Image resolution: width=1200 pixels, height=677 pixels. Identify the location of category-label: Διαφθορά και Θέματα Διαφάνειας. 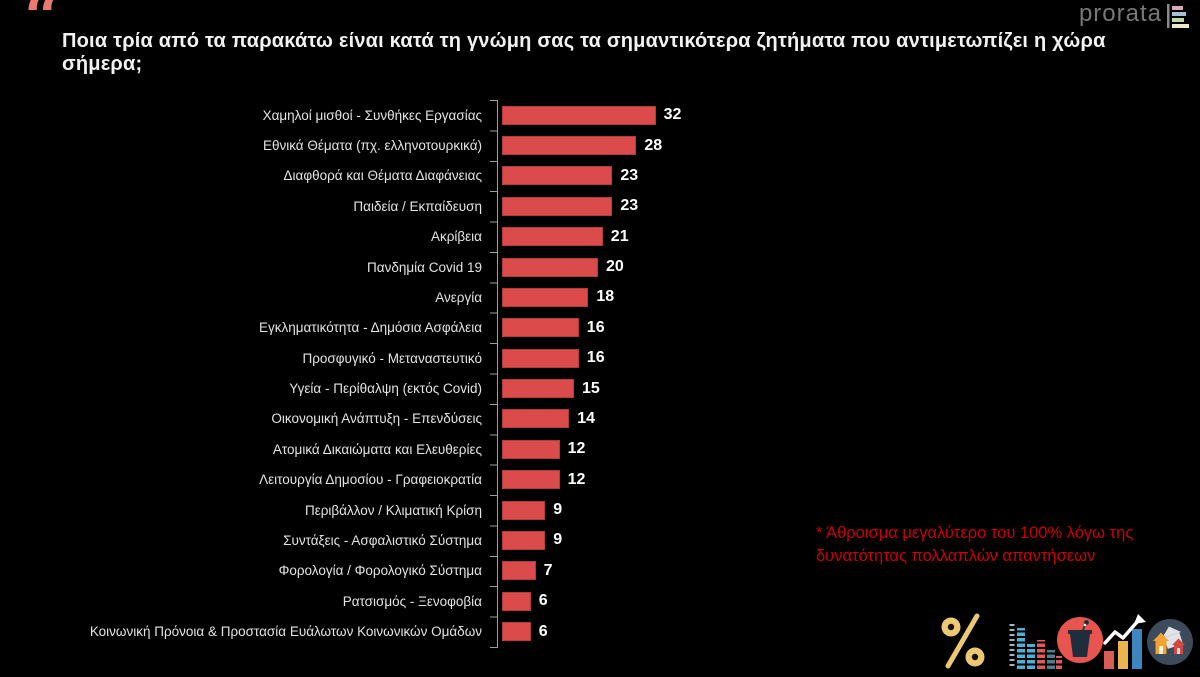
(382, 176).